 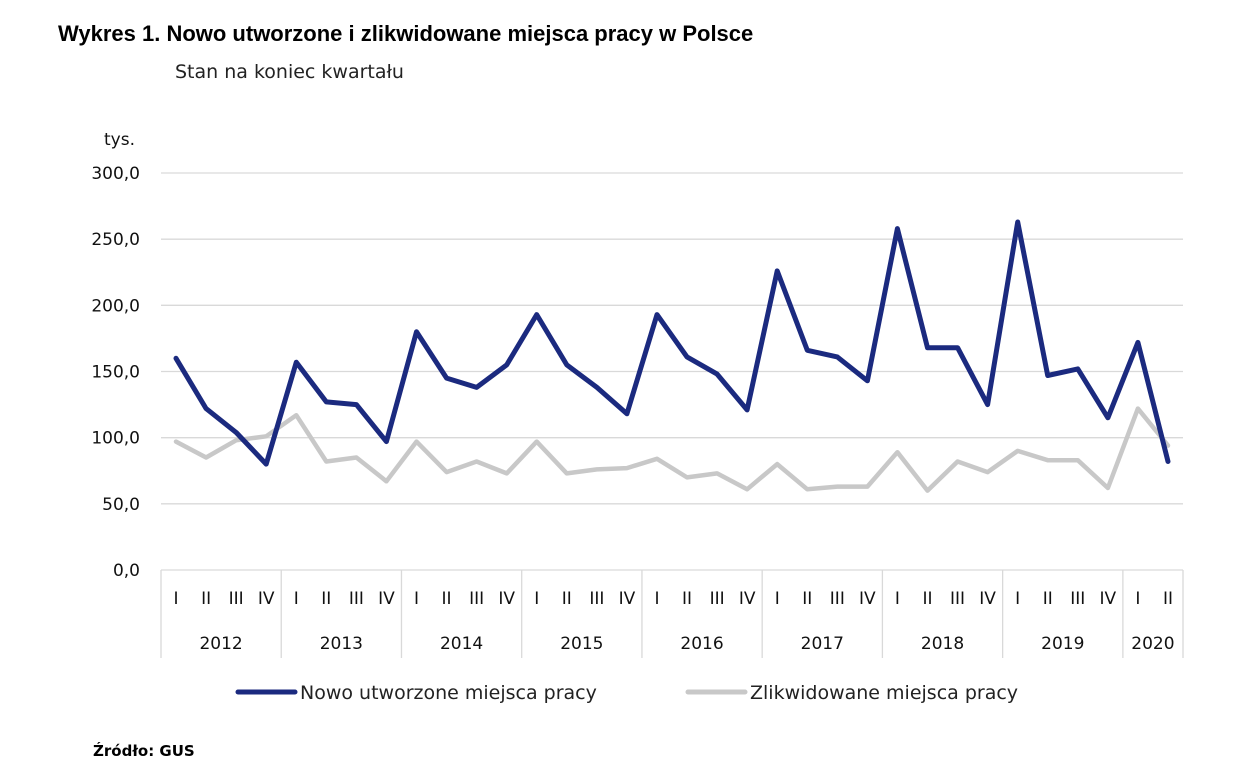 What do you see at coordinates (126, 571) in the screenshot?
I see `y-tick-label: 0,0` at bounding box center [126, 571].